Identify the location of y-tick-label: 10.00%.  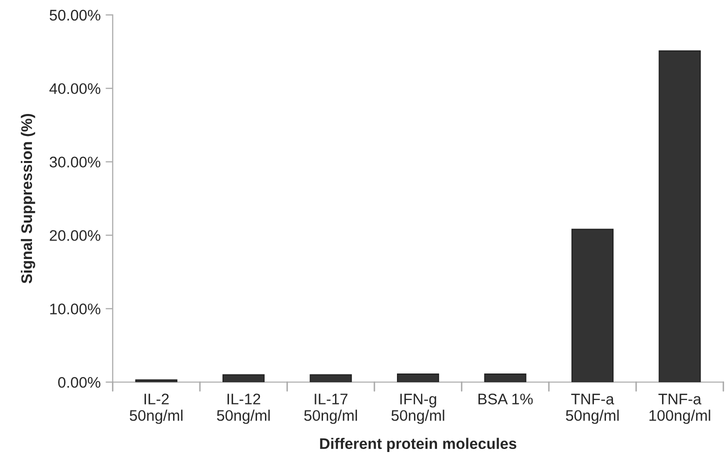
(75, 309).